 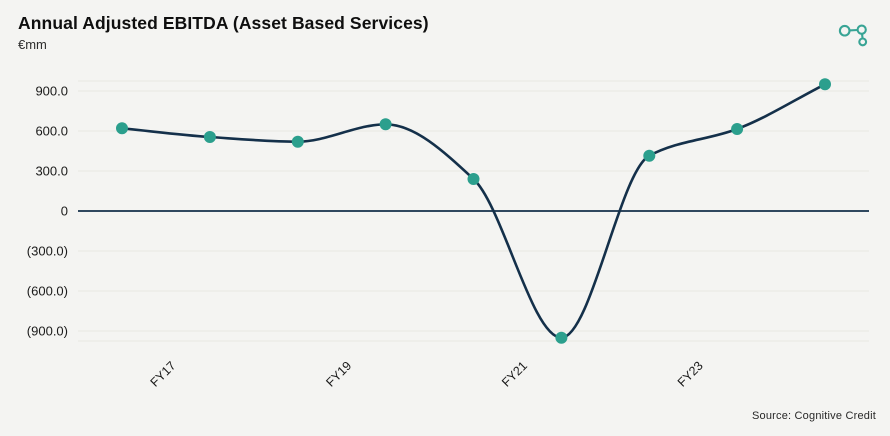 What do you see at coordinates (32, 44) in the screenshot?
I see `chart-unit-label: €mm` at bounding box center [32, 44].